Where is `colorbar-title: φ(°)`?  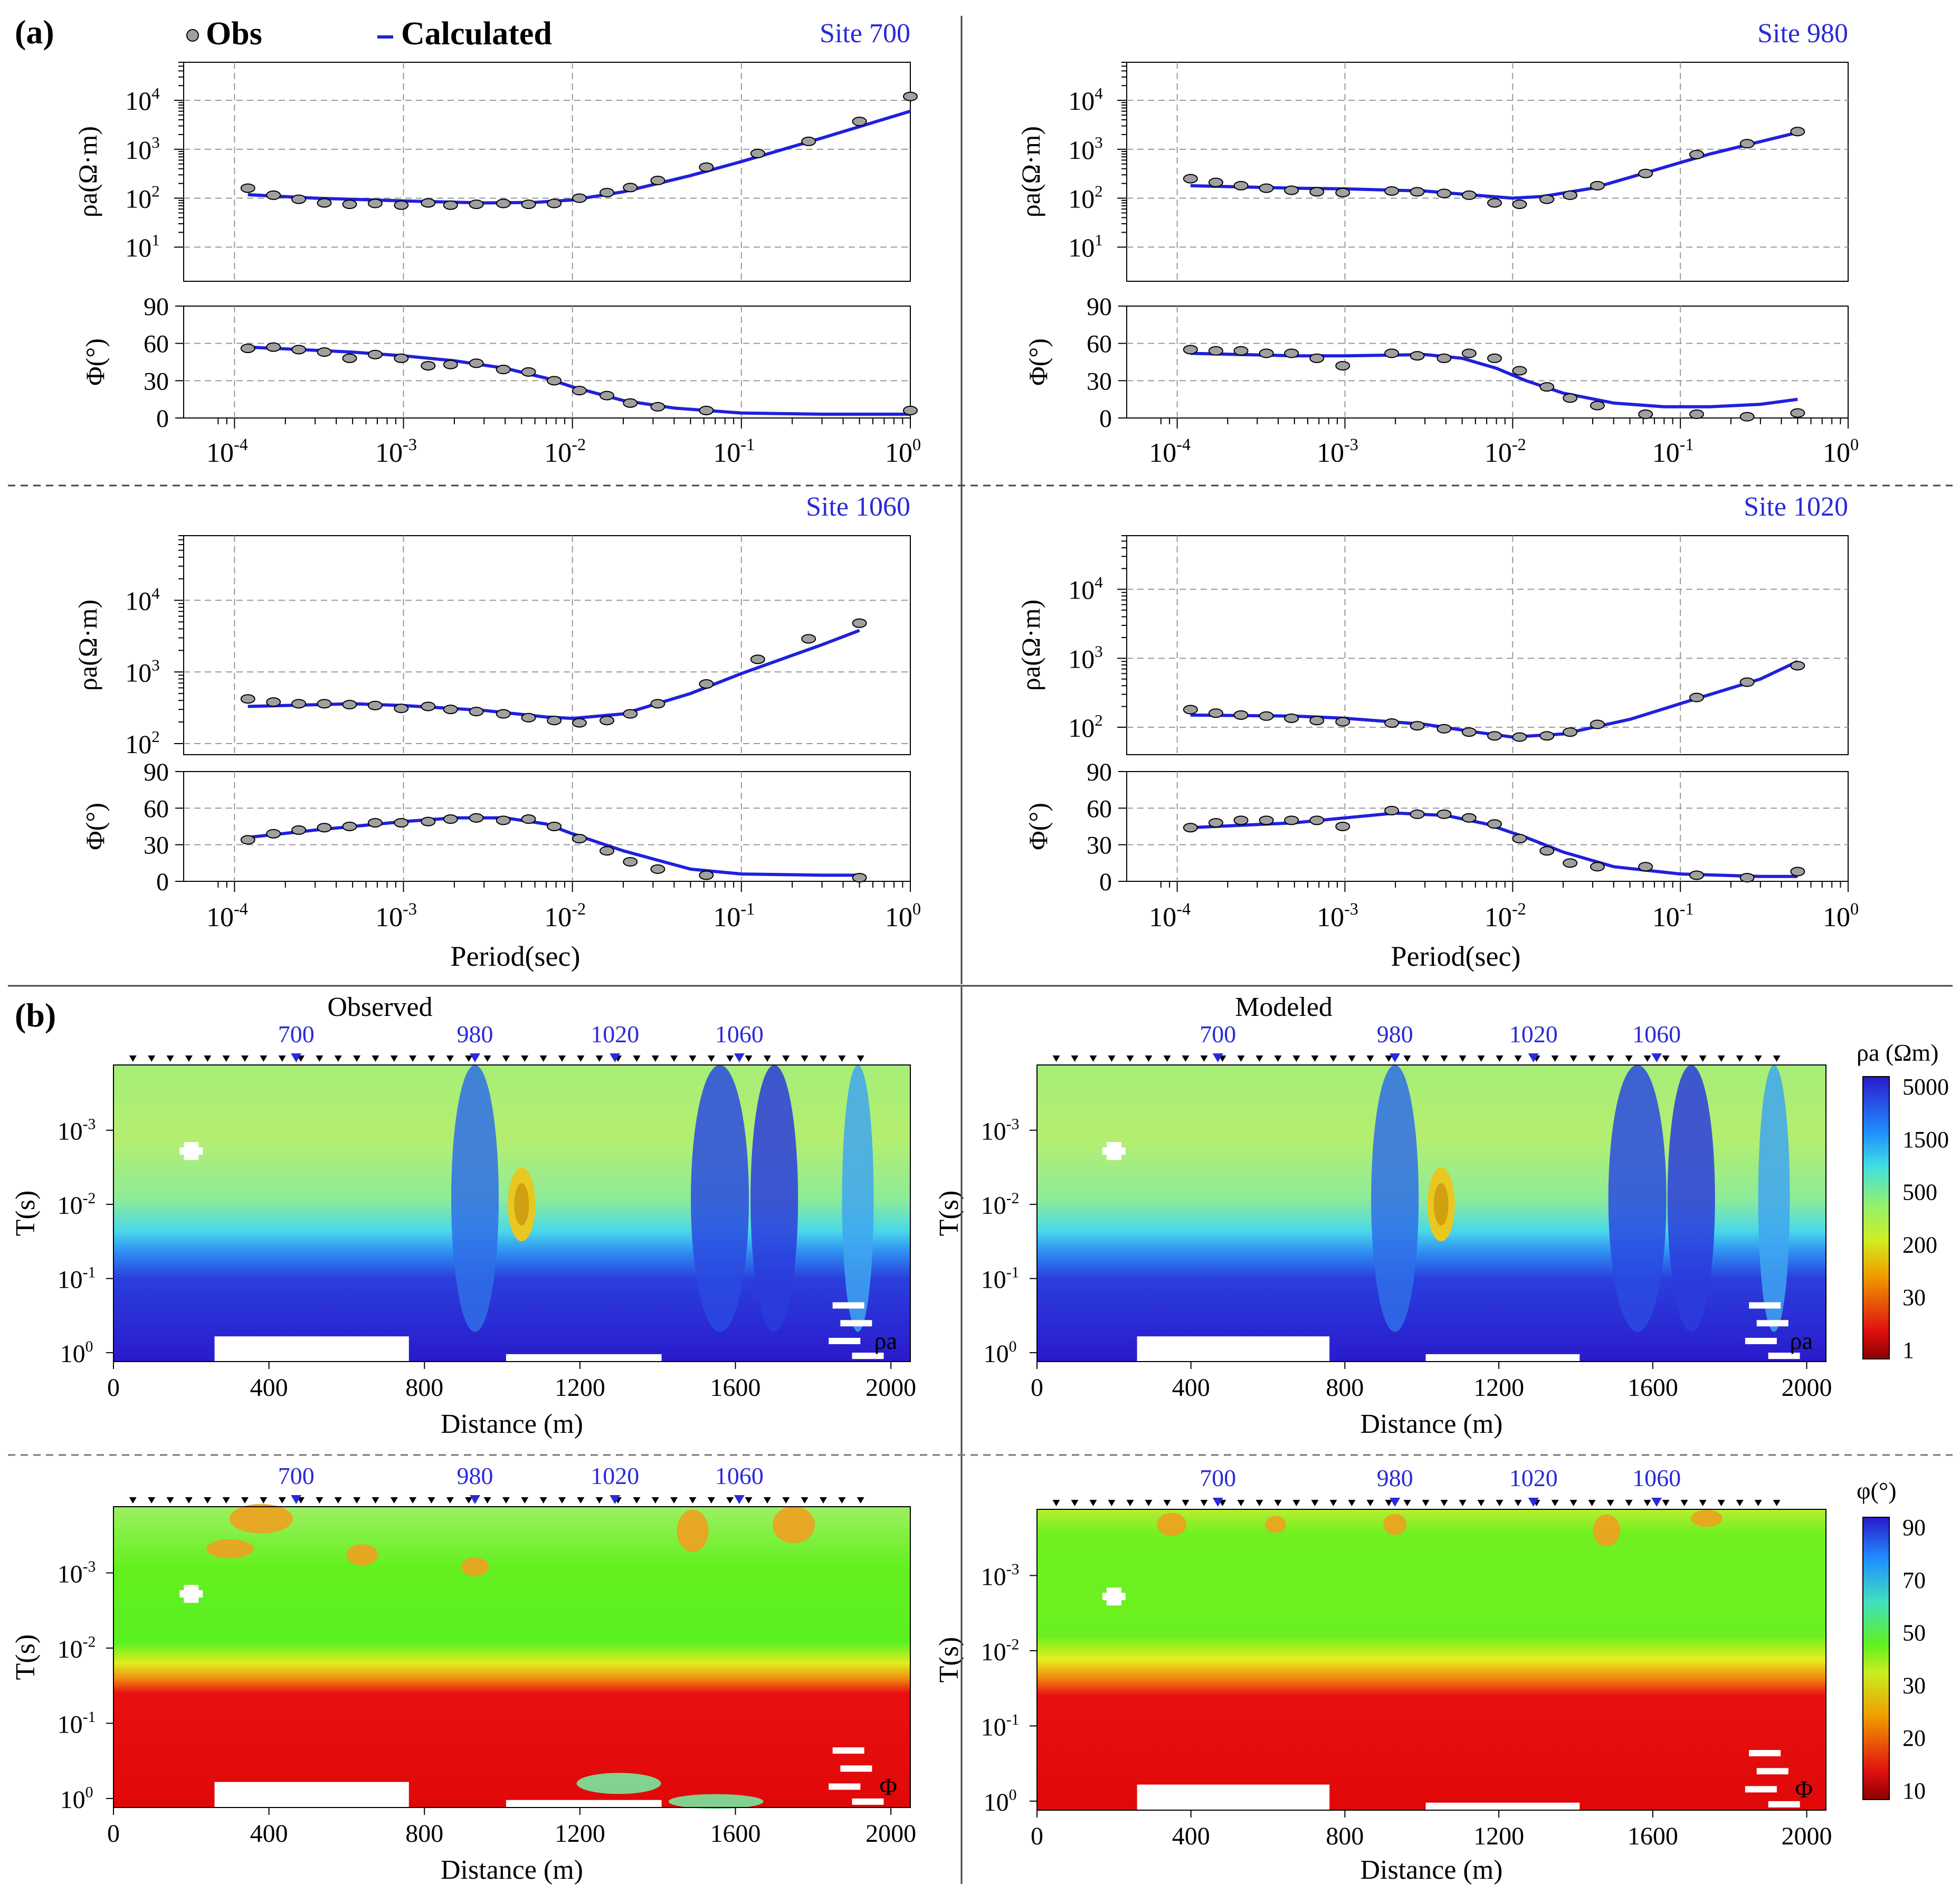 colorbar-title: φ(°) is located at coordinates (1877, 1491).